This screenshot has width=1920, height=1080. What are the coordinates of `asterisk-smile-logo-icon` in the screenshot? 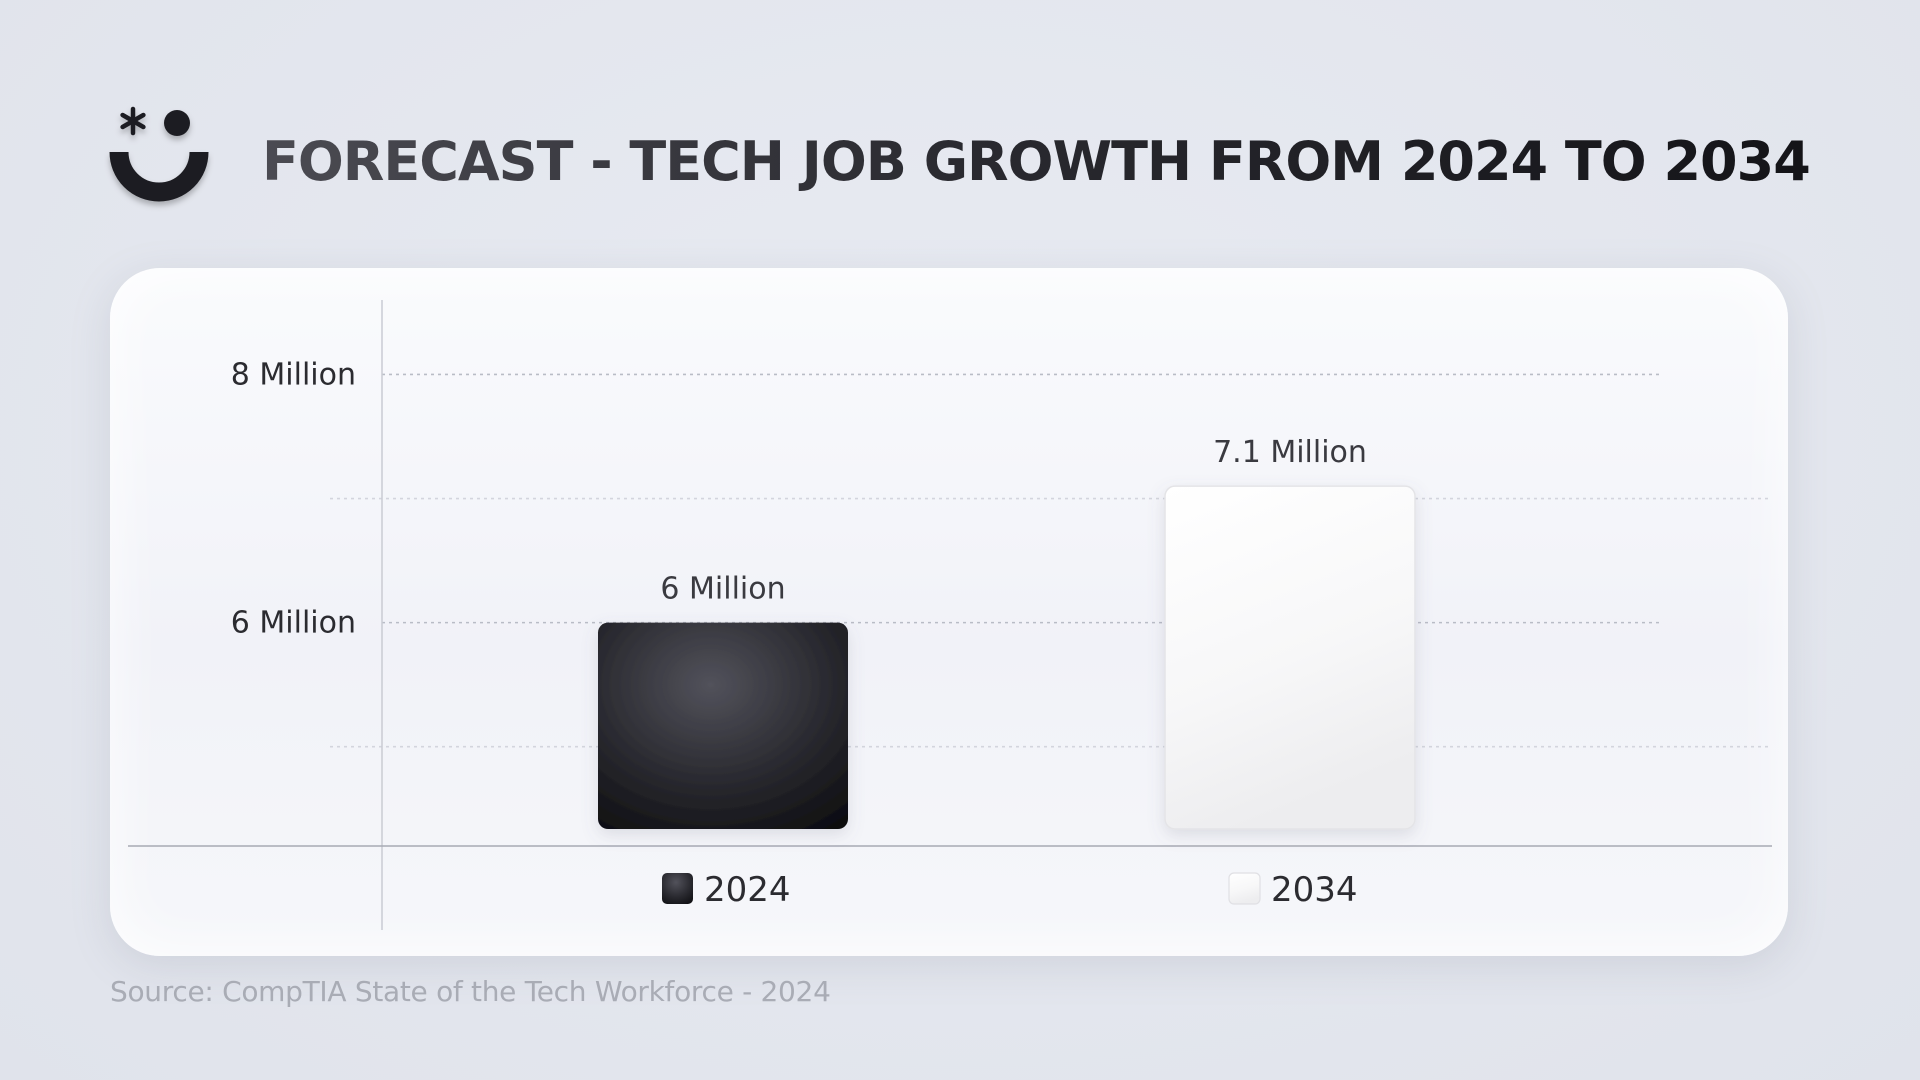 It's located at (159, 154).